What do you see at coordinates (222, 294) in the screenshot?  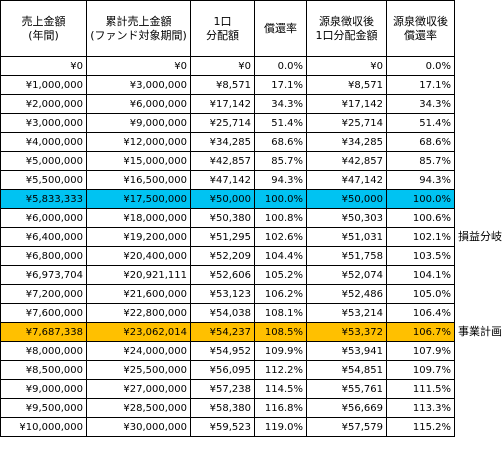 I see `table-cell: ¥53,123` at bounding box center [222, 294].